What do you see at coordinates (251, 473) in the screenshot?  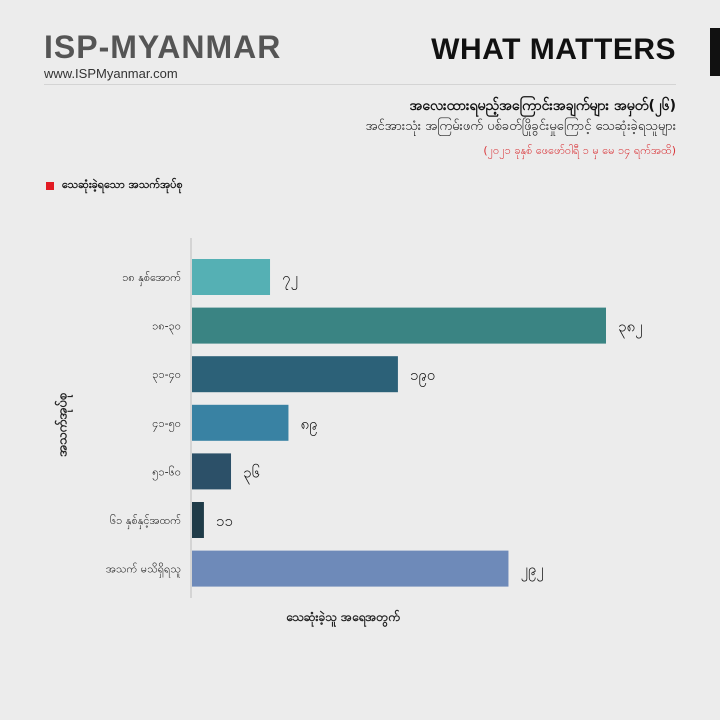 I see `value-label-5: ၃၆` at bounding box center [251, 473].